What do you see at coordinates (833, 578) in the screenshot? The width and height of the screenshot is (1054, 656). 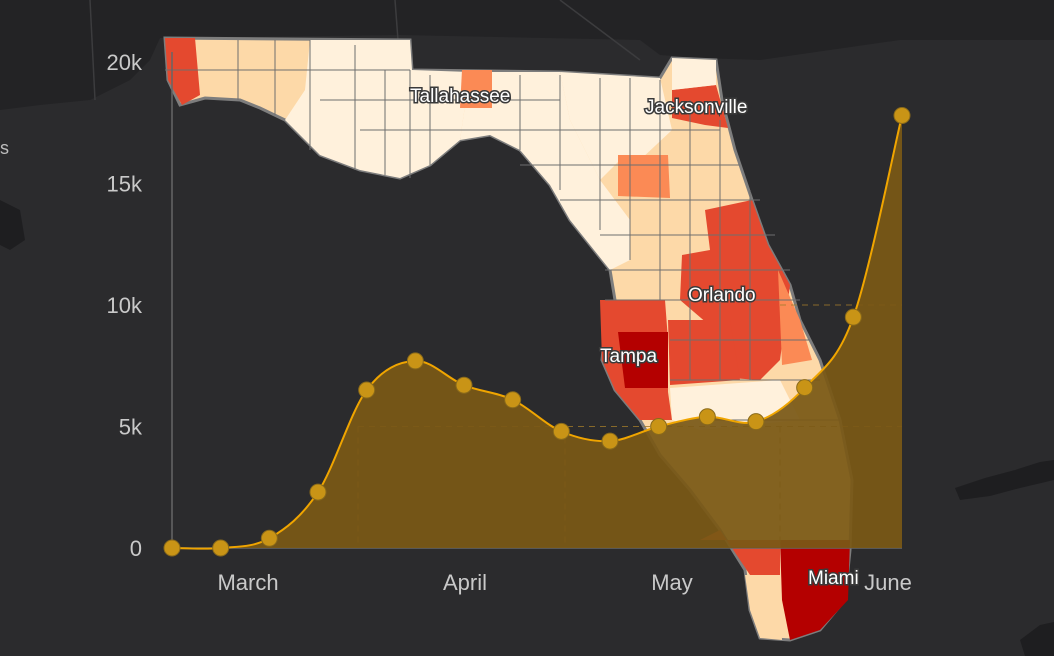 I see `city-label-miami: Miami` at bounding box center [833, 578].